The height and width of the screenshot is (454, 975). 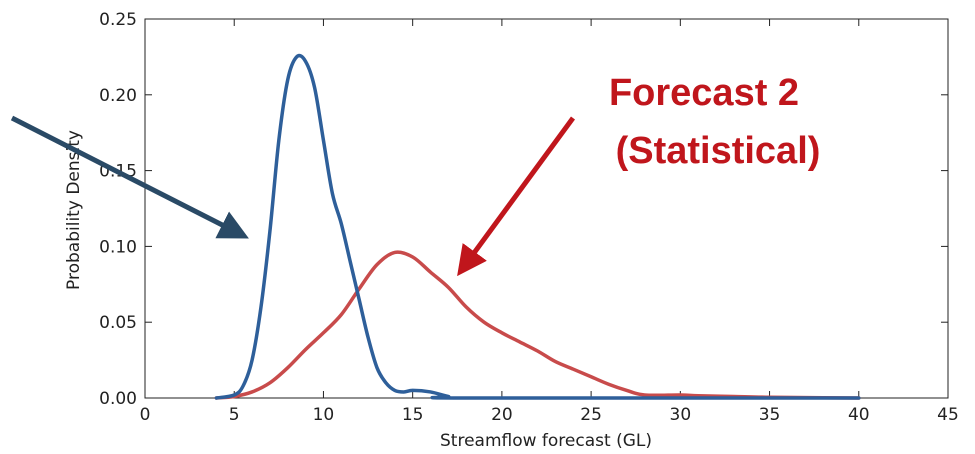 I want to click on annotation-forecast-2-line2: (Statistical), so click(x=718, y=151).